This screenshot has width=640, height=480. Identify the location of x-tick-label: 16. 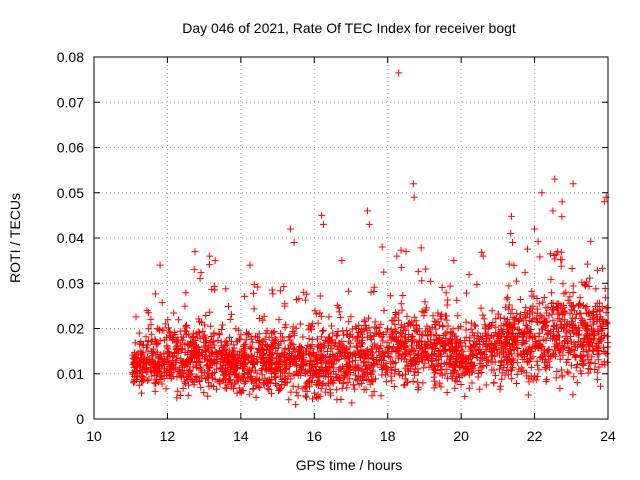
(314, 436).